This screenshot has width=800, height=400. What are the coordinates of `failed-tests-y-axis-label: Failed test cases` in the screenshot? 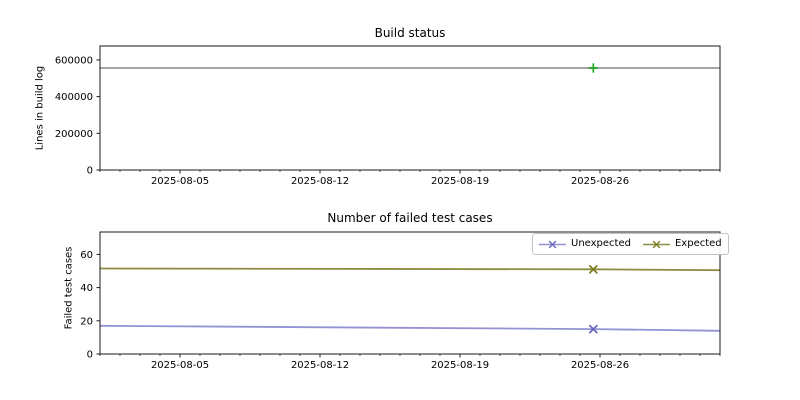 It's located at (69, 288).